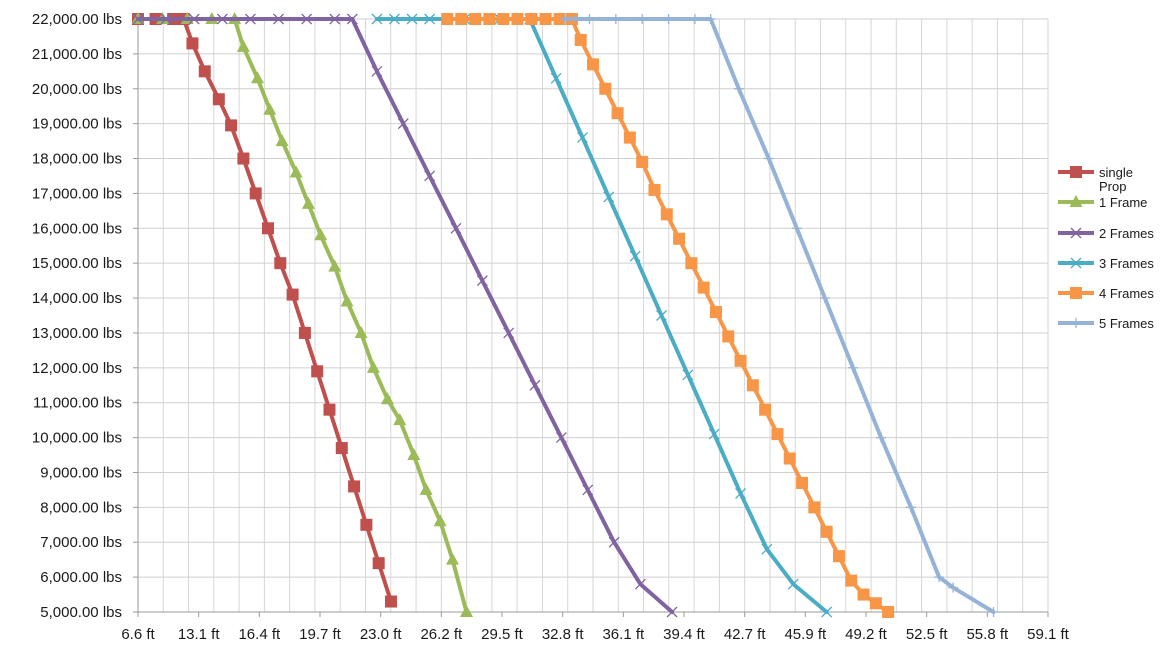 This screenshot has height=645, width=1165. I want to click on x-tick-label: 36.1 ft, so click(623, 634).